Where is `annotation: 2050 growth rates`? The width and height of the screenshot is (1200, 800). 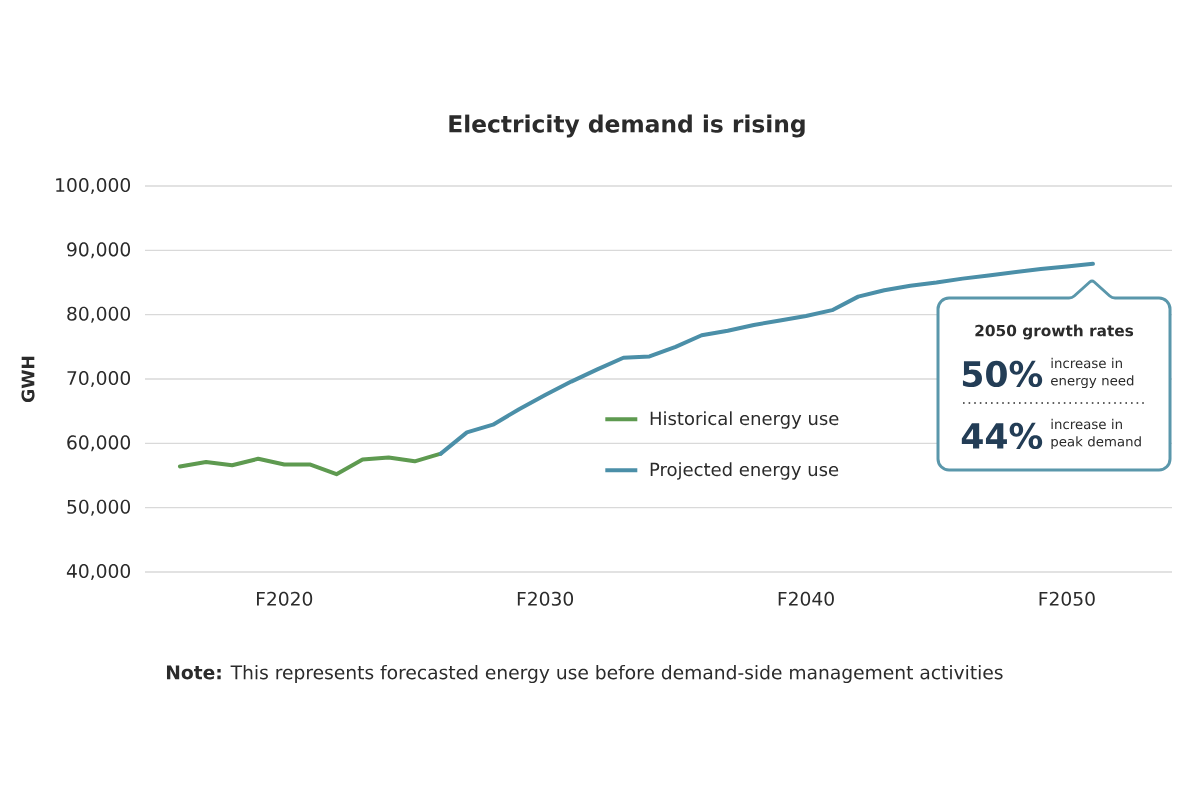 annotation: 2050 growth rates is located at coordinates (1054, 332).